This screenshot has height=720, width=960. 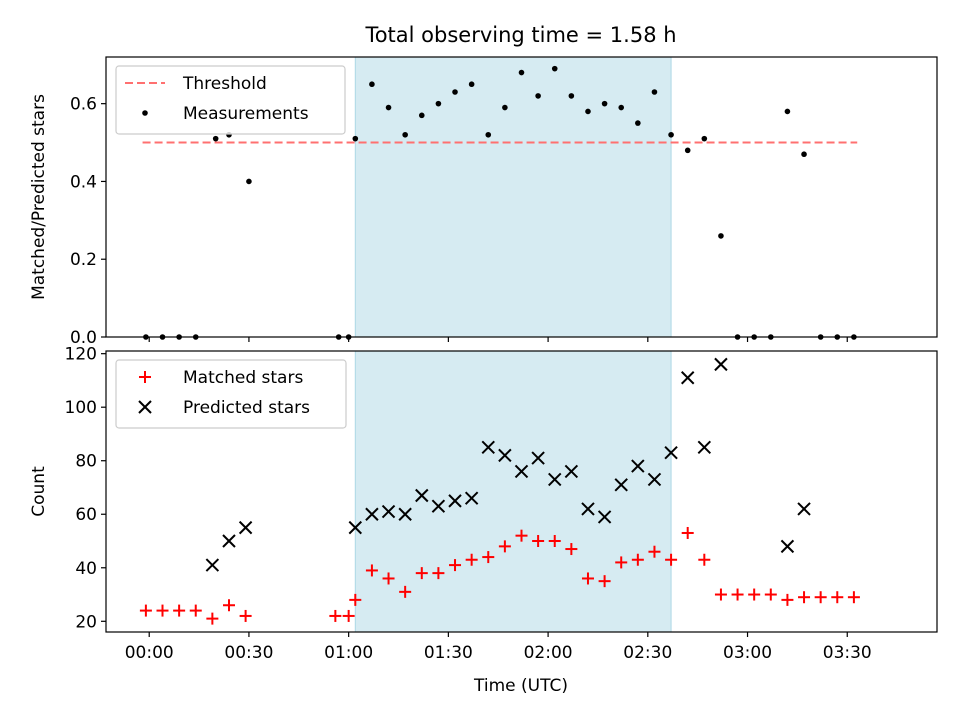 What do you see at coordinates (224, 84) in the screenshot?
I see `legend-label: Threshold` at bounding box center [224, 84].